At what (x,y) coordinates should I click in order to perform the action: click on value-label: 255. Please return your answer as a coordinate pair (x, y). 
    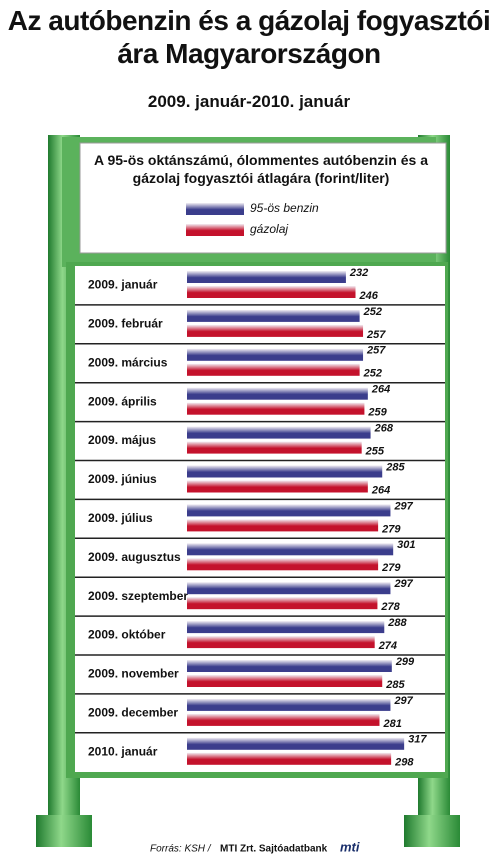
    Looking at the image, I should click on (375, 452).